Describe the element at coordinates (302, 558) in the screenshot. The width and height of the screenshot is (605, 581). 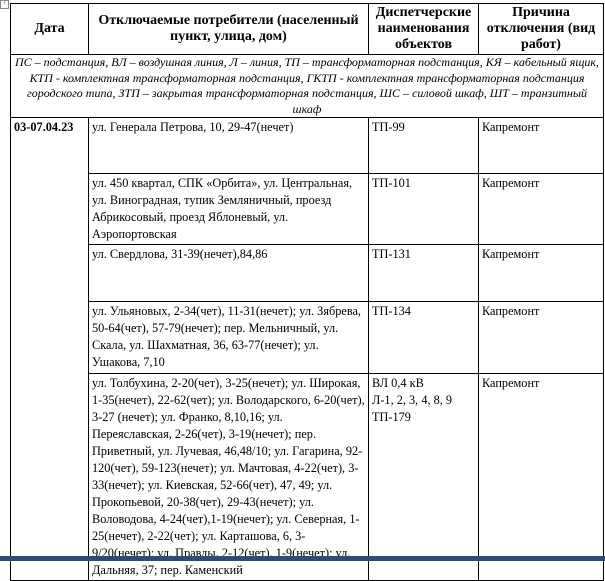
I see `window-bottom-bar` at that location.